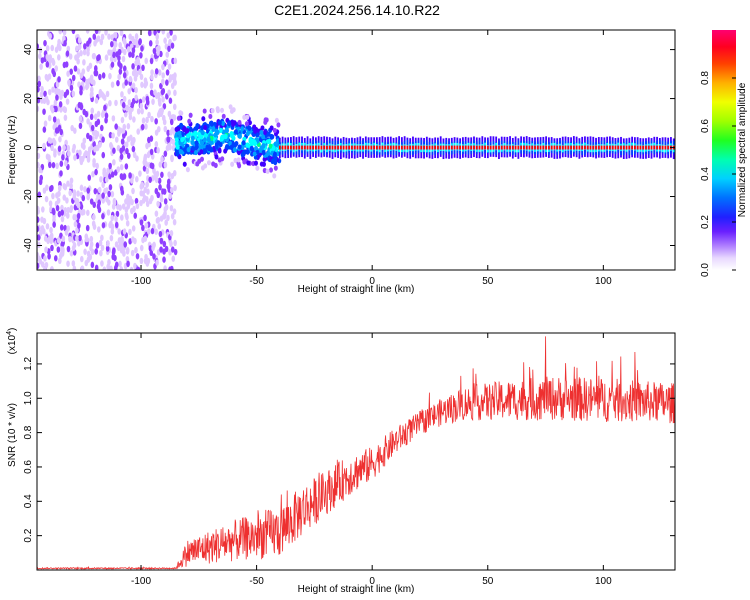 This screenshot has width=750, height=600. What do you see at coordinates (256, 581) in the screenshot?
I see `snr-x-tick-label: -50` at bounding box center [256, 581].